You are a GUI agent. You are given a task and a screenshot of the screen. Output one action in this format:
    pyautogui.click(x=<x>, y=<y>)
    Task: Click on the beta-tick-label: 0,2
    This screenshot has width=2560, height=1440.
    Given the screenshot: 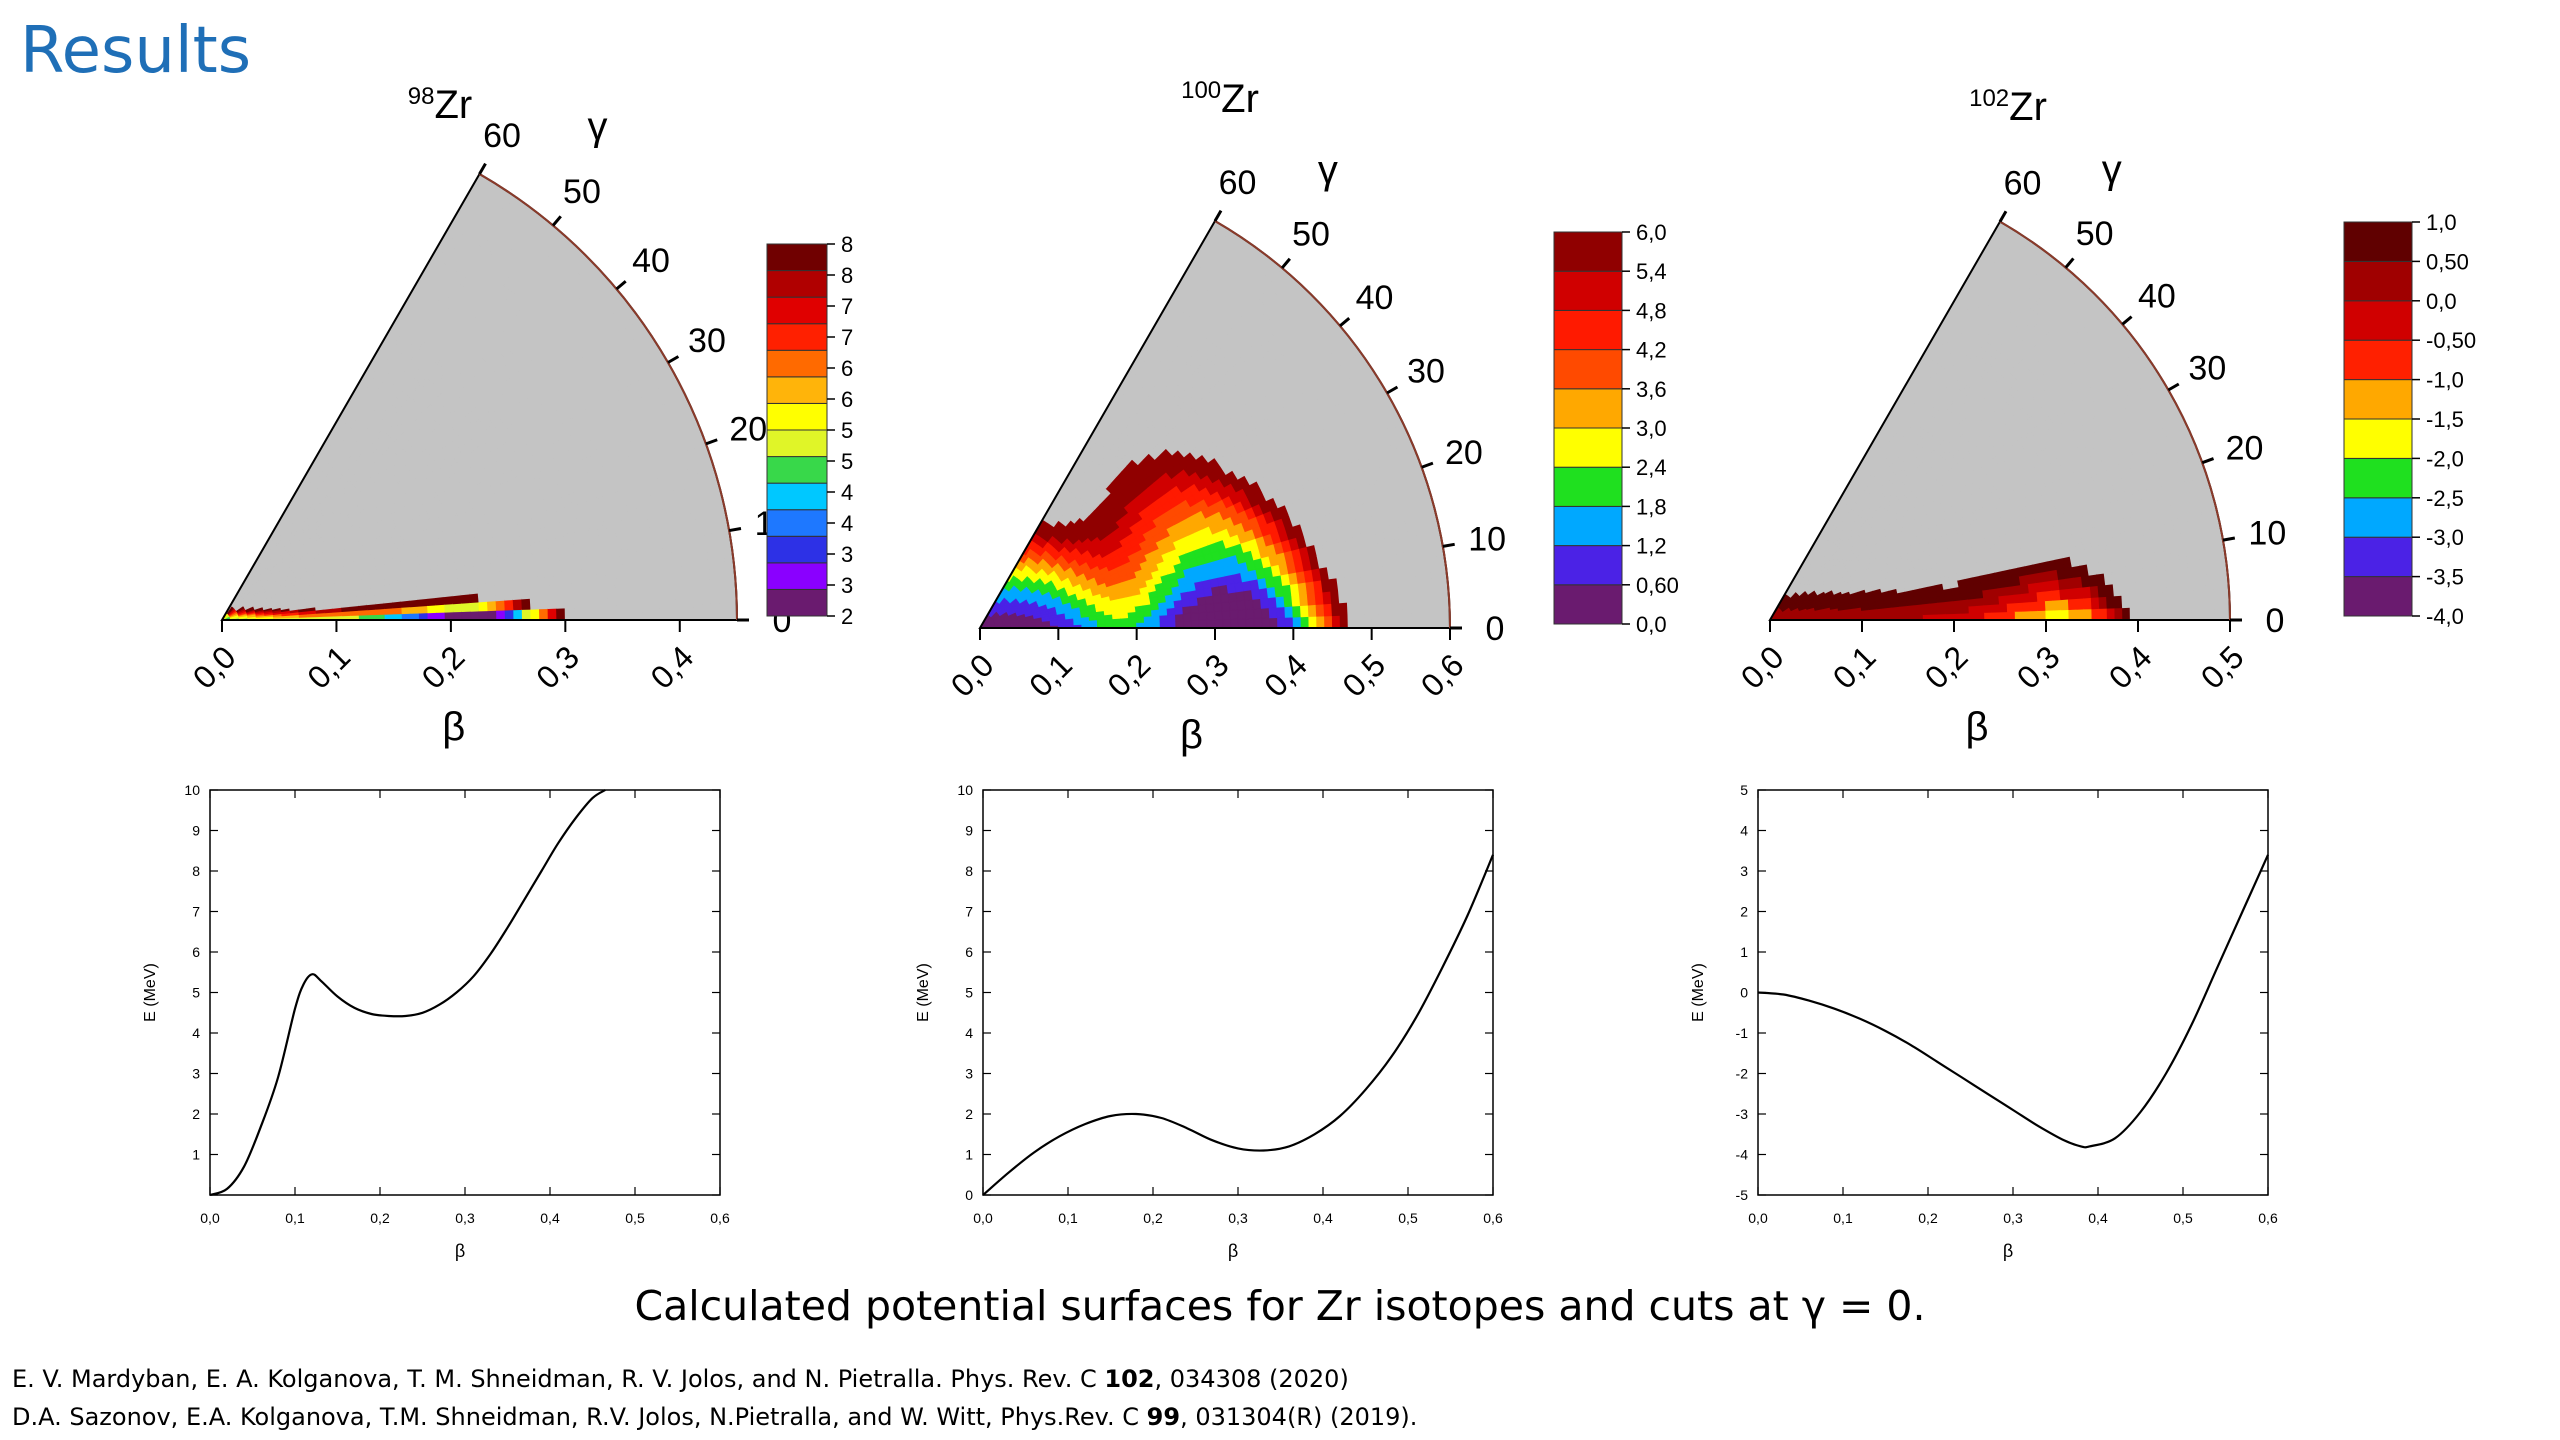 What is the action you would take?
    pyautogui.click(x=443, y=667)
    